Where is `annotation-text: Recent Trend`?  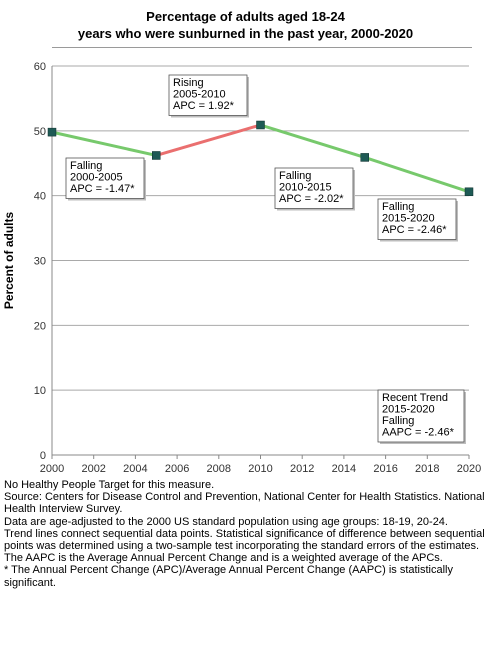
annotation-text: Recent Trend is located at coordinates (415, 398).